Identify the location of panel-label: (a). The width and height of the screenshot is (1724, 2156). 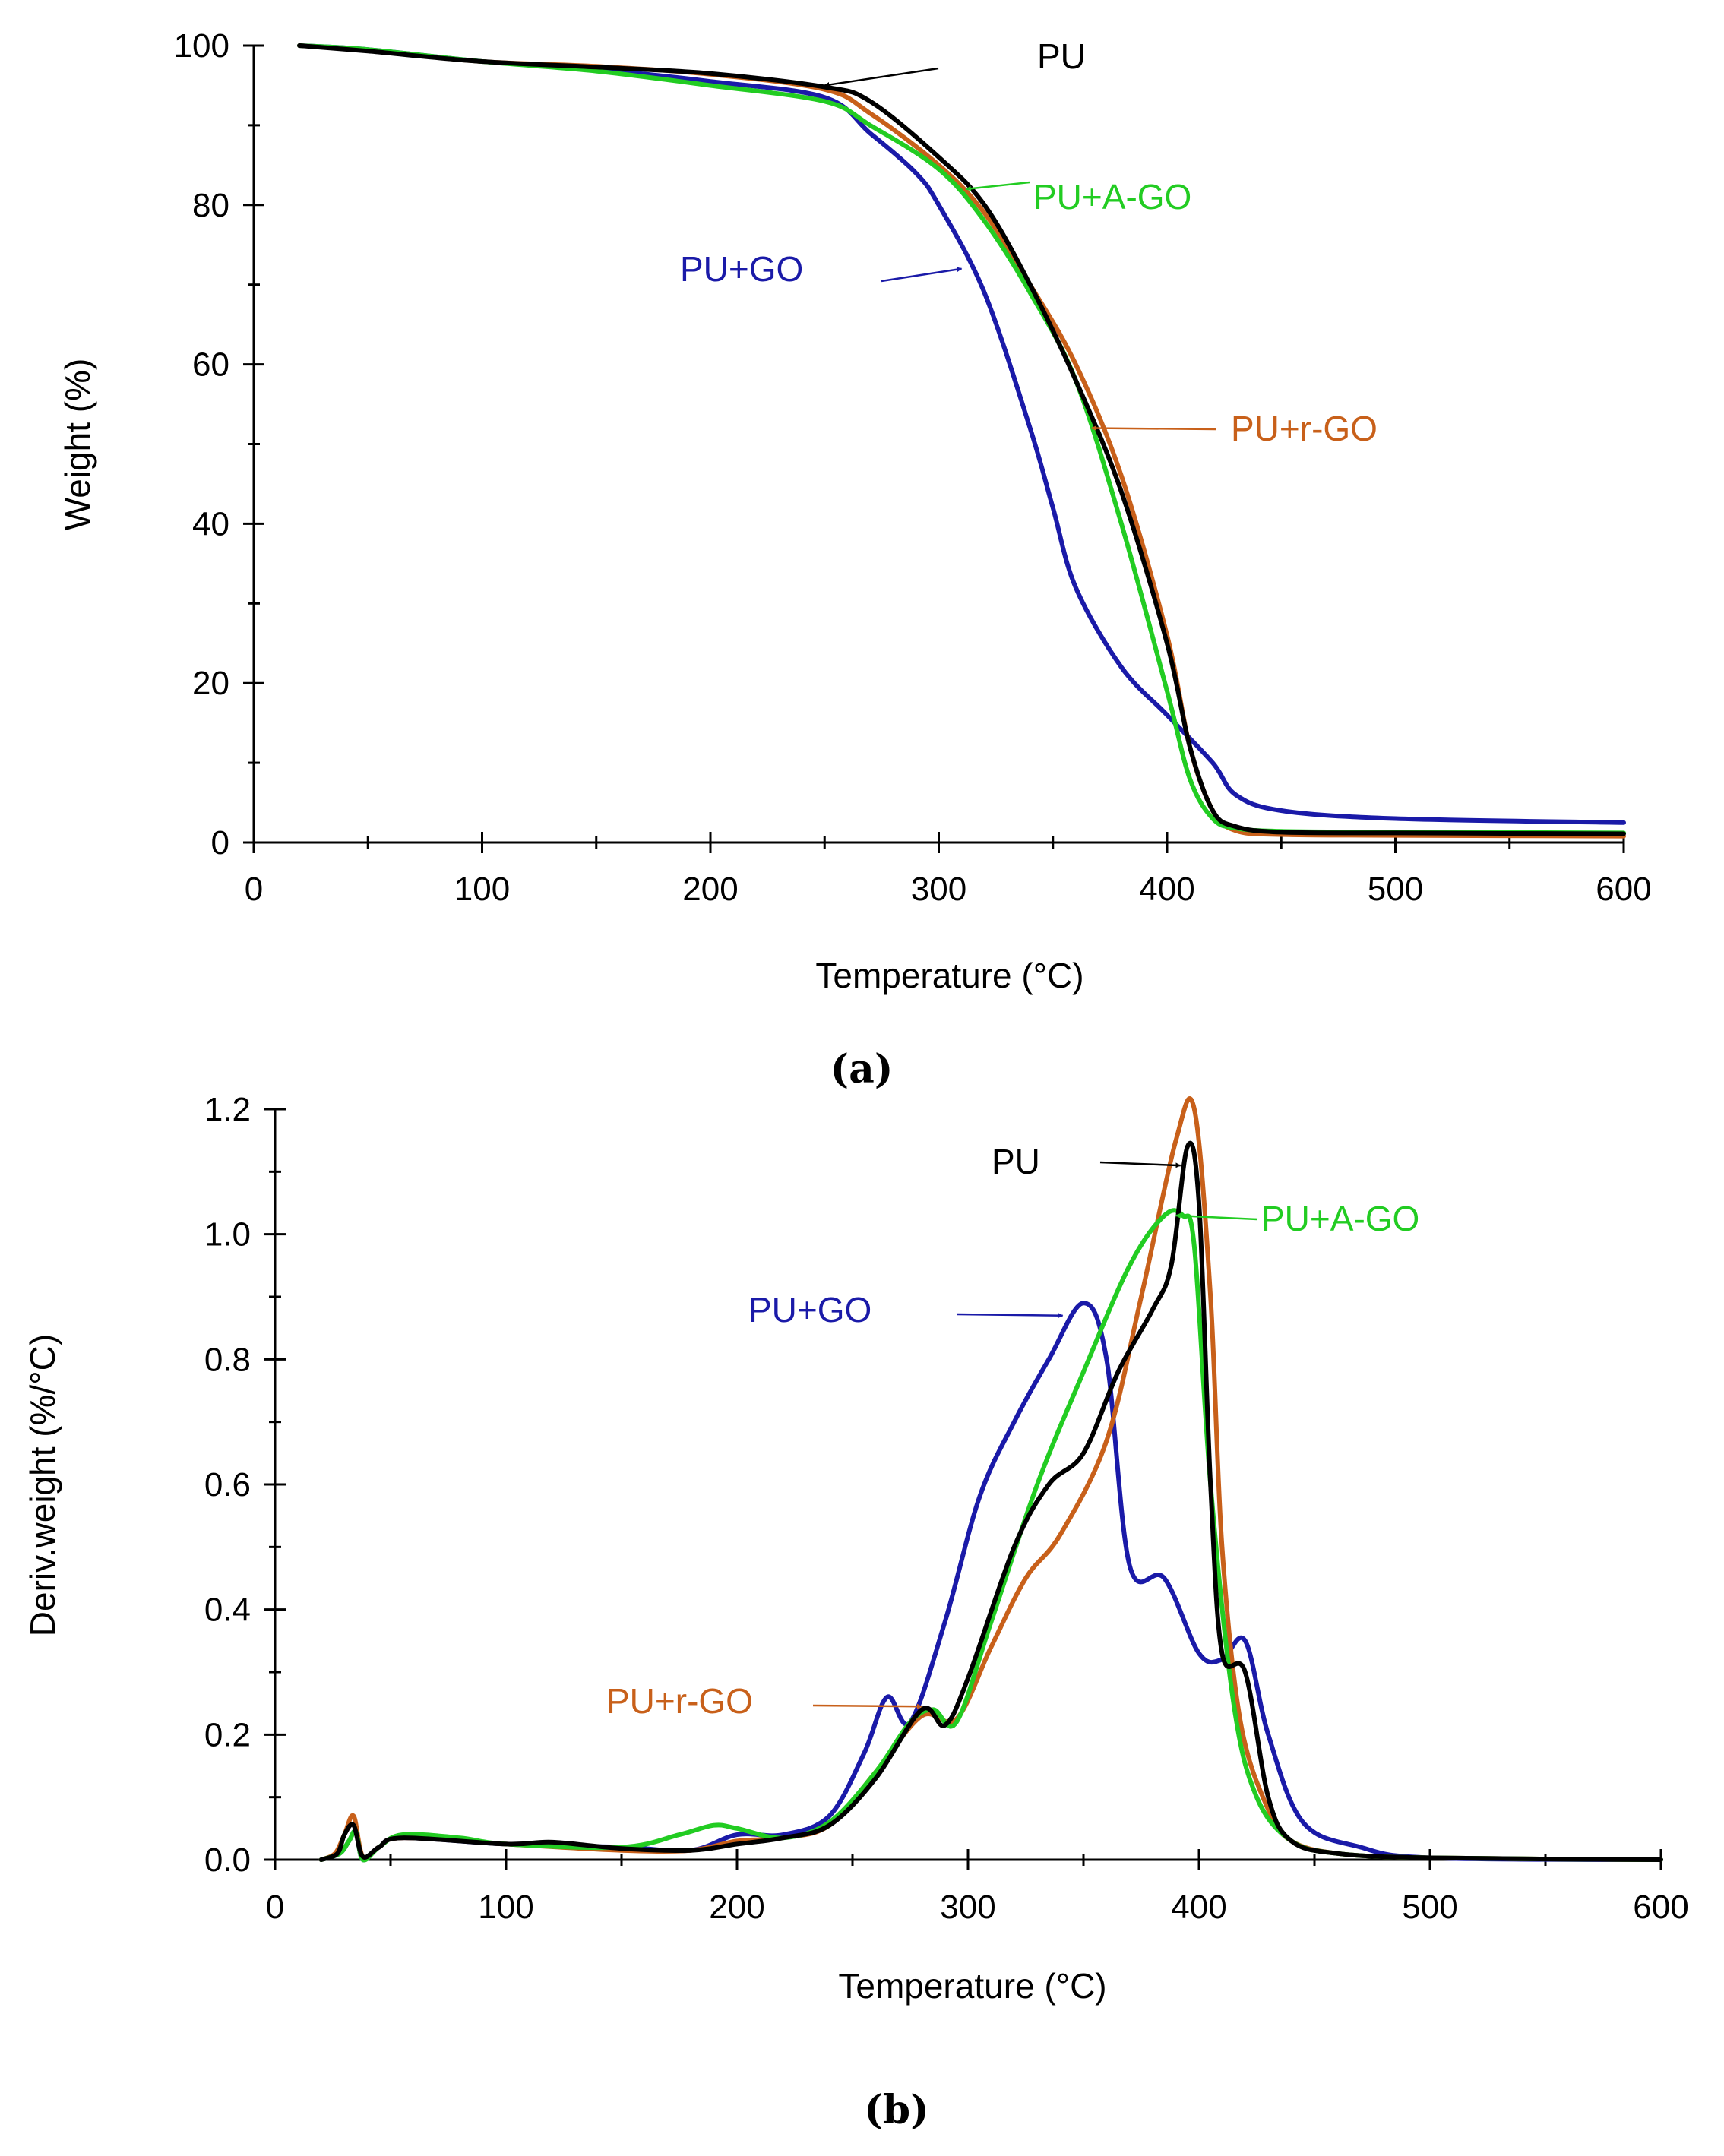
(862, 1069).